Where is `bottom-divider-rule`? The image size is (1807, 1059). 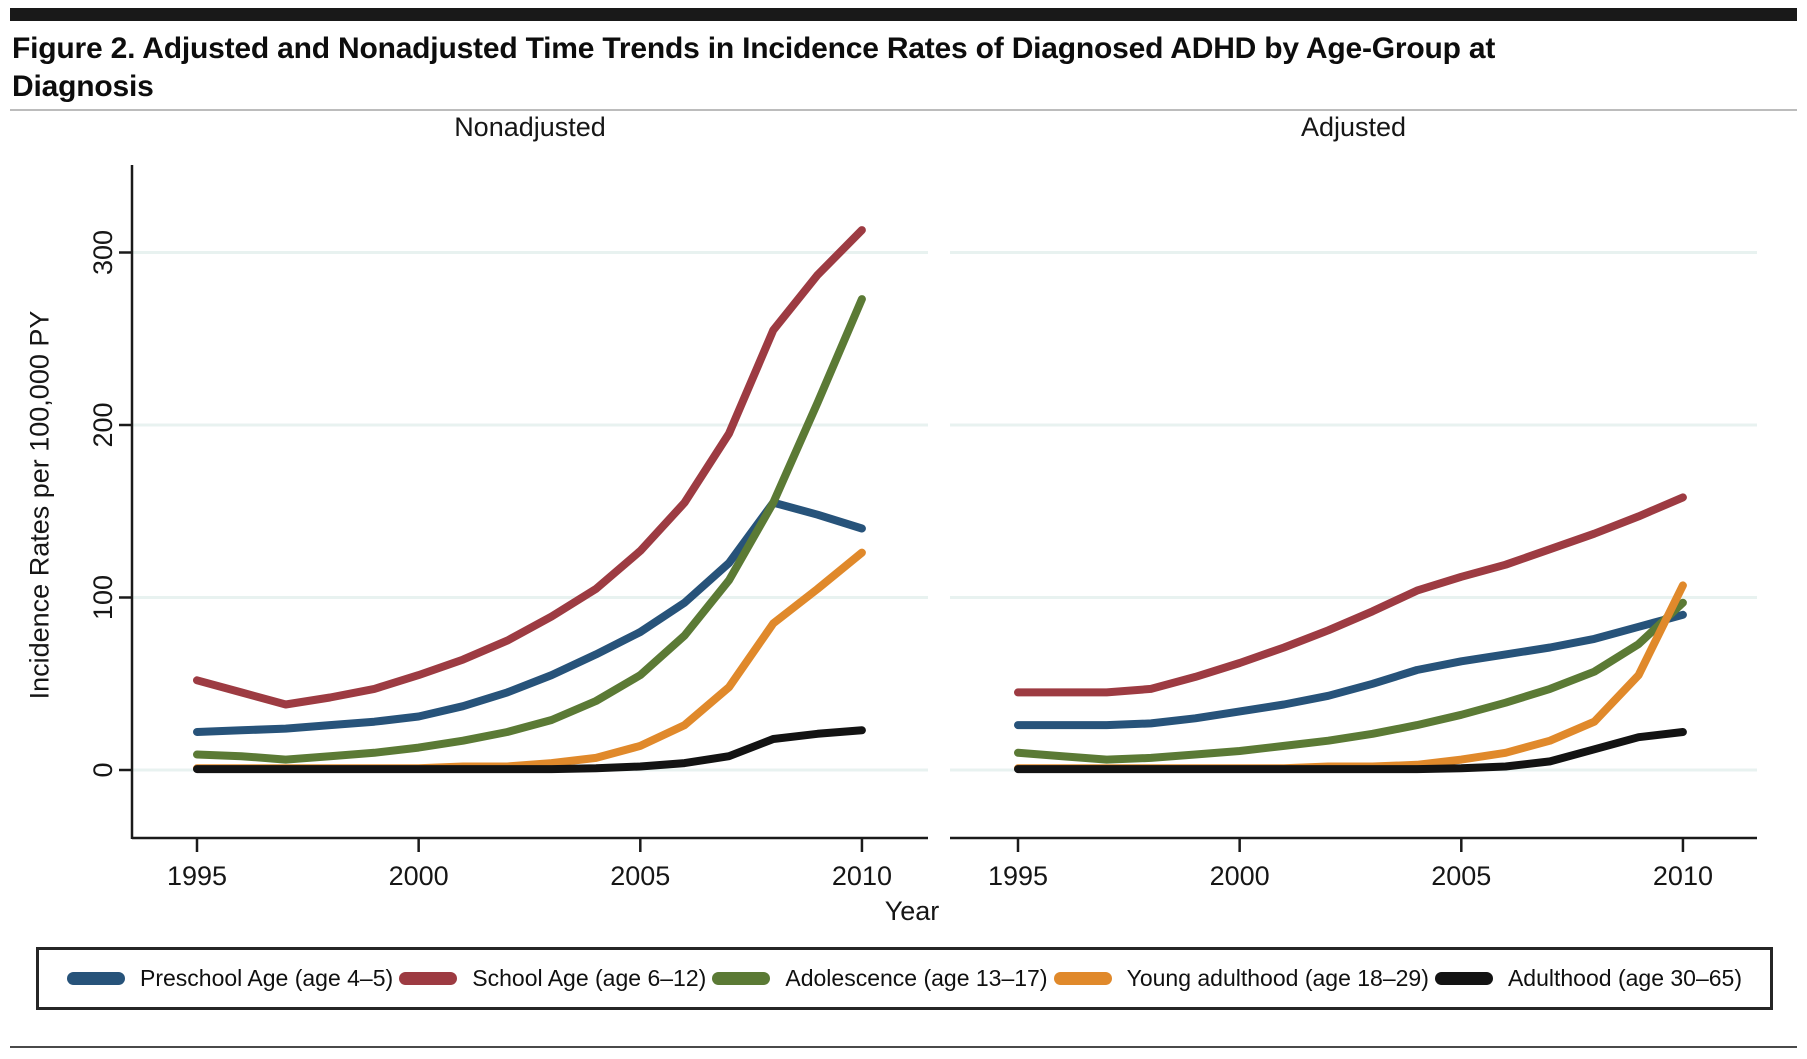
bottom-divider-rule is located at coordinates (903, 1047).